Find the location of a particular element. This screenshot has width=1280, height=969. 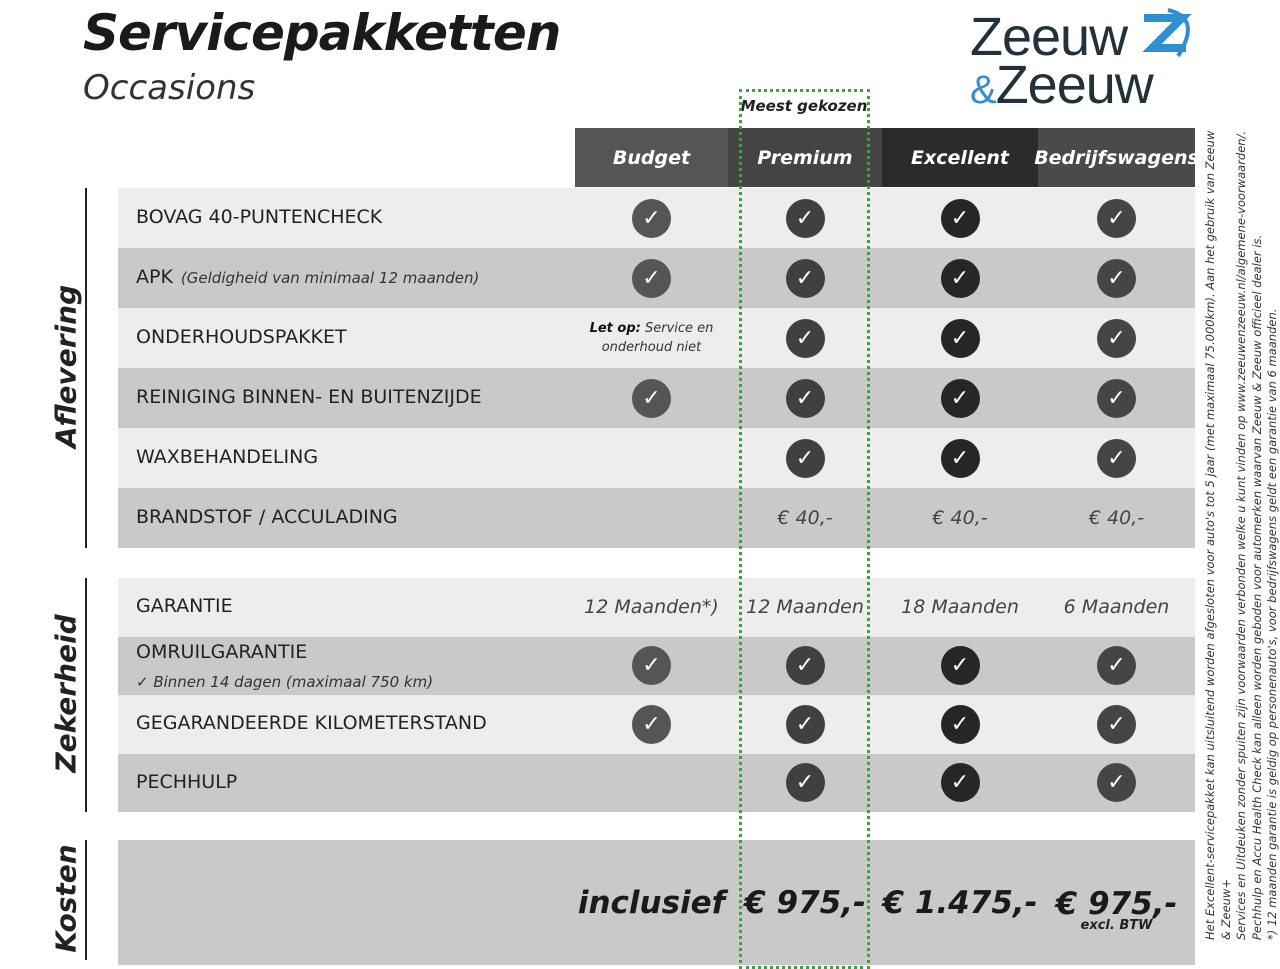

logo-swoosh-icon is located at coordinates (1167, 33).